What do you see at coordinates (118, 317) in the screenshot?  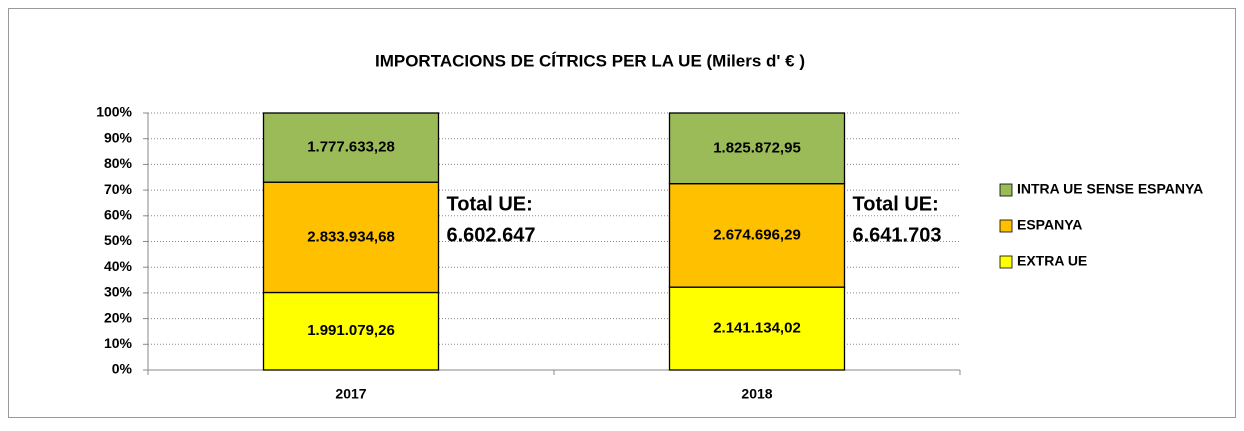 I see `y-tick-label: 20%` at bounding box center [118, 317].